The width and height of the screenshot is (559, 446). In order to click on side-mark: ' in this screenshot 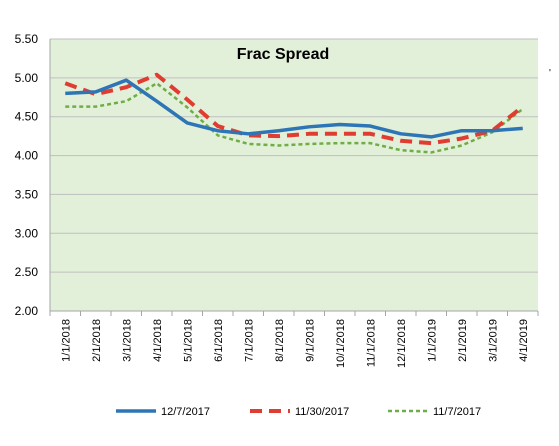, I will do `click(550, 73)`.